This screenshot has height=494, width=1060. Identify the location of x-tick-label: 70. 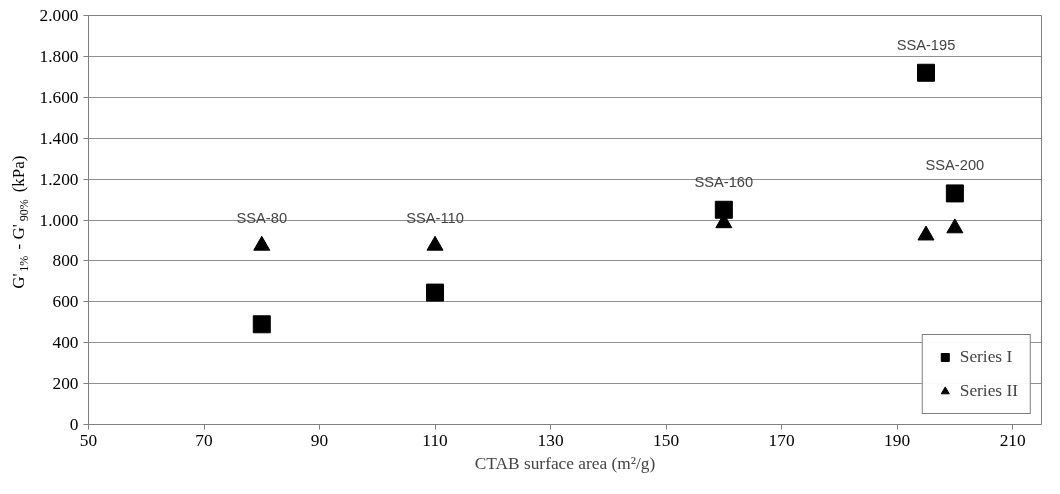
(204, 440).